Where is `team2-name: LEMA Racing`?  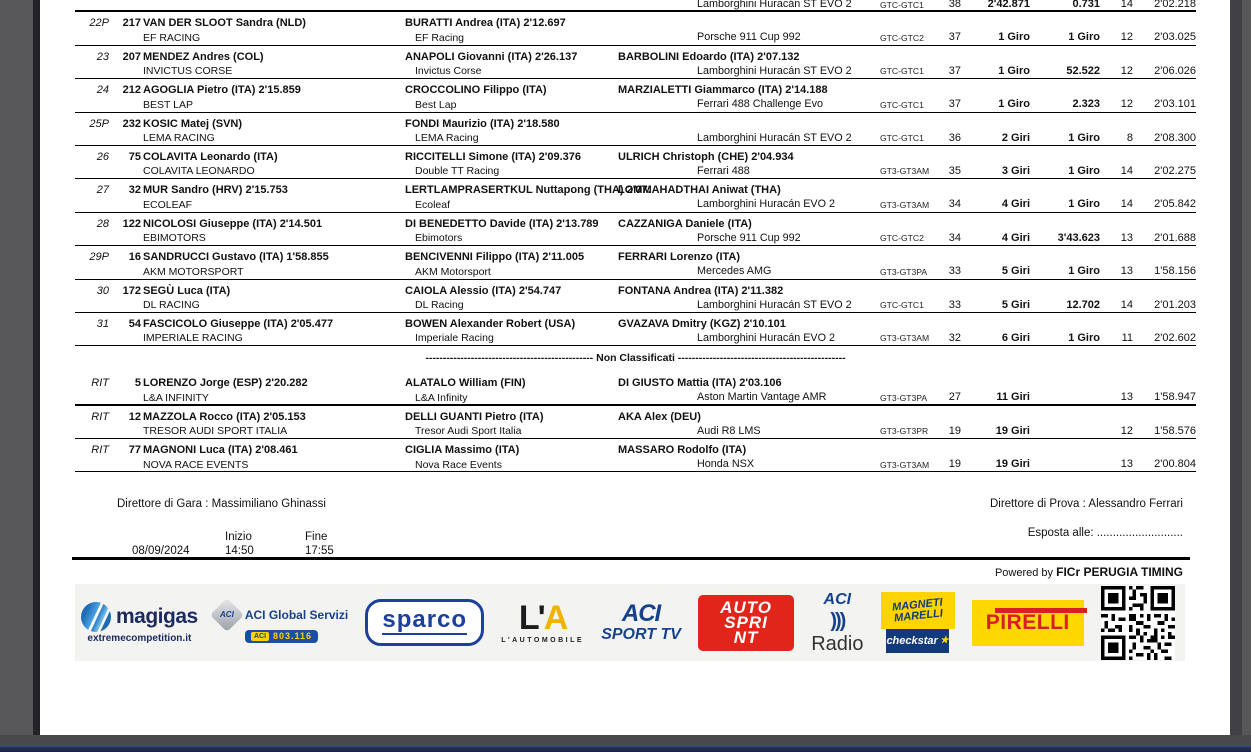
team2-name: LEMA Racing is located at coordinates (447, 138).